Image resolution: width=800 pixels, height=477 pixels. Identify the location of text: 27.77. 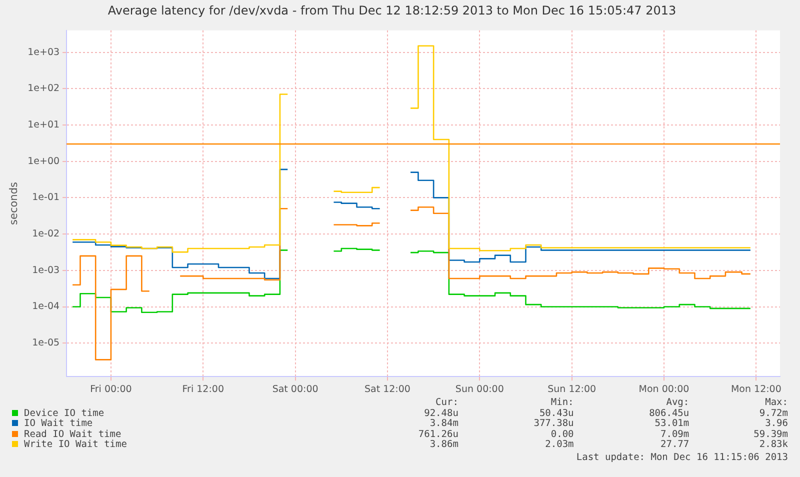
(675, 444).